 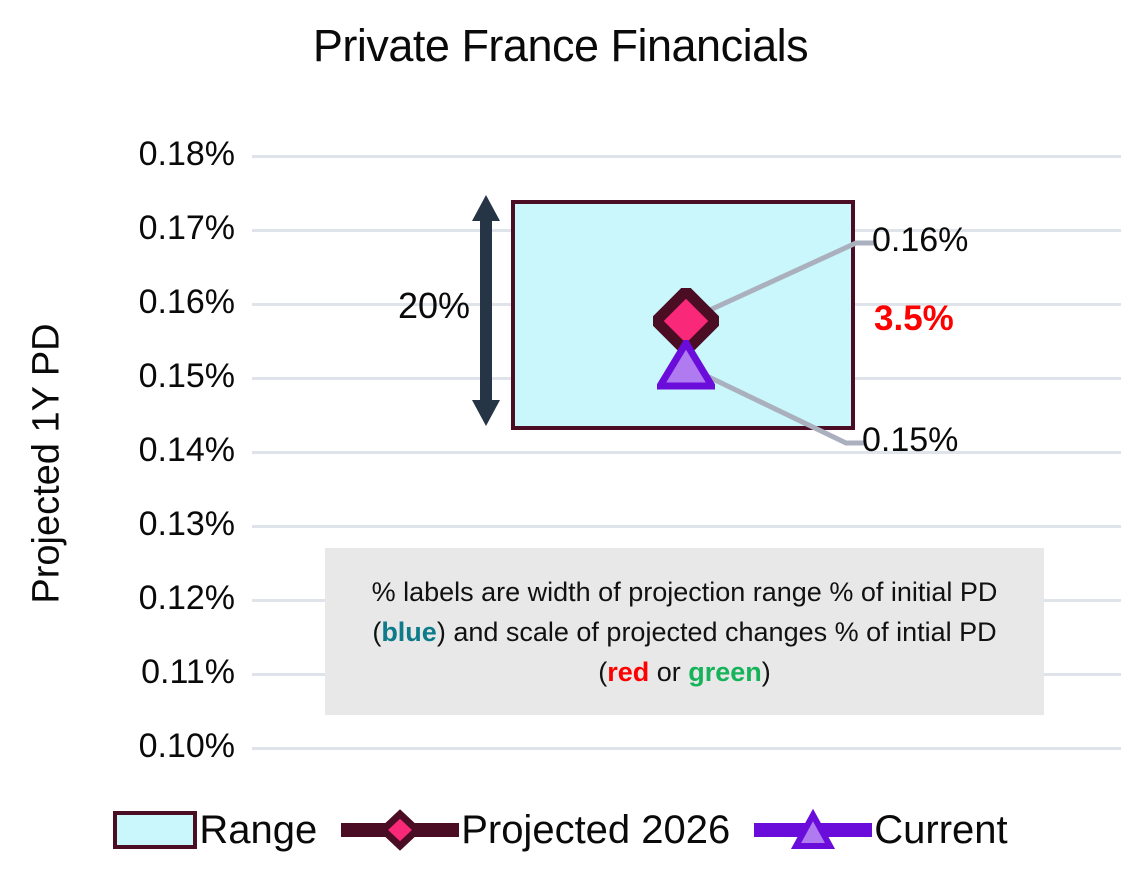 I want to click on legend-item-current: Current, so click(x=881, y=830).